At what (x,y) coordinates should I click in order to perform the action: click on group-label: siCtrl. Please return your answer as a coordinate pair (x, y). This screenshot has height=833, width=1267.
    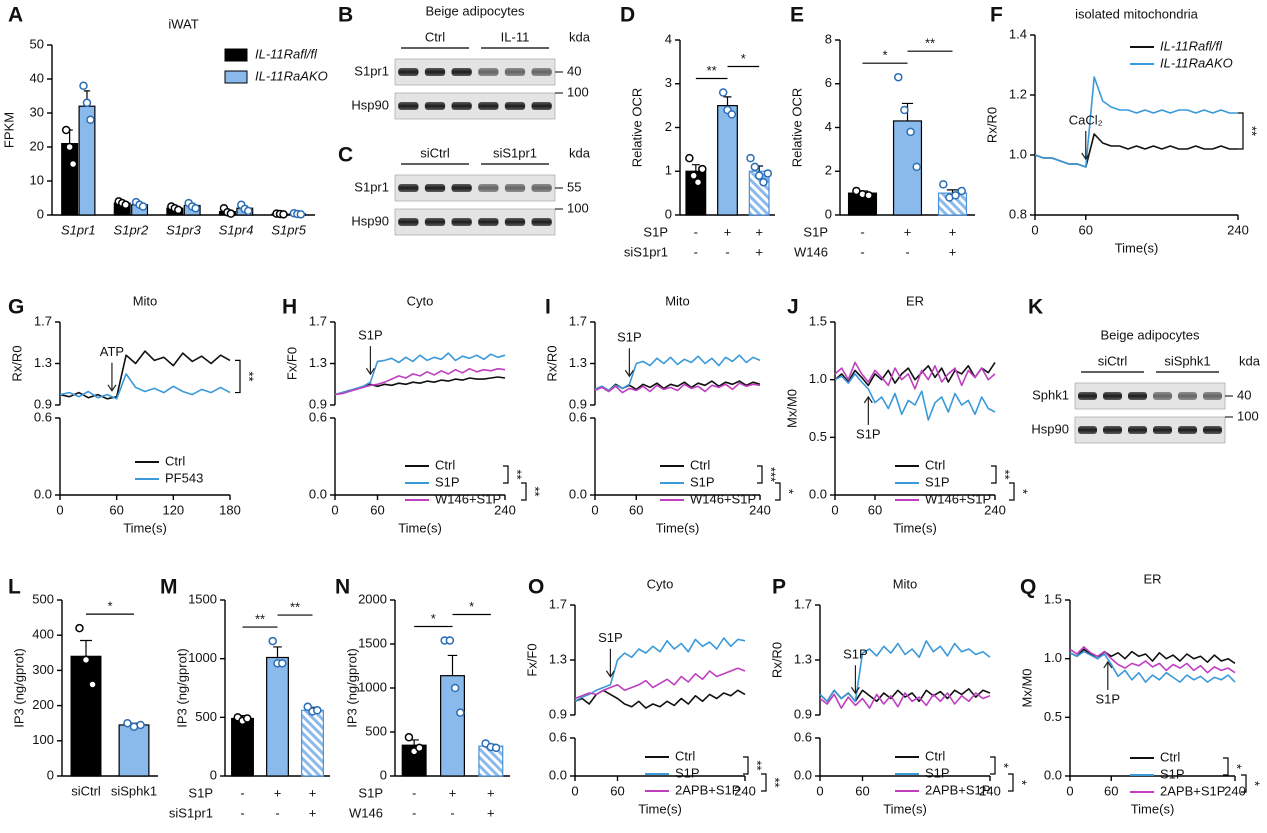
    Looking at the image, I should click on (1113, 360).